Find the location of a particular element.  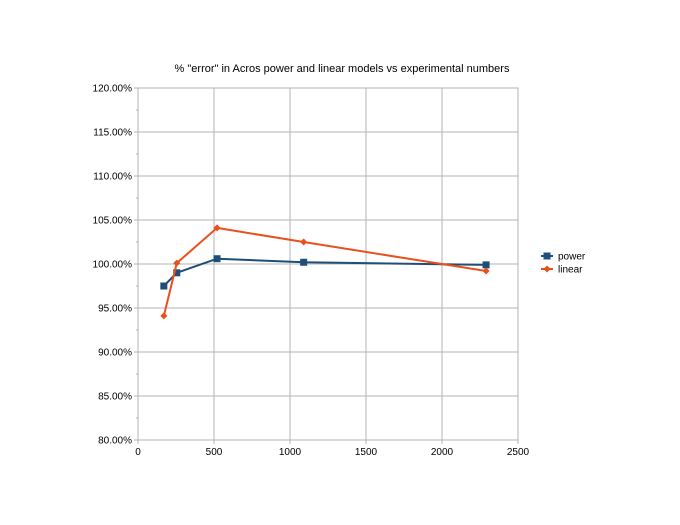

x-tick-label: 500 is located at coordinates (214, 452).